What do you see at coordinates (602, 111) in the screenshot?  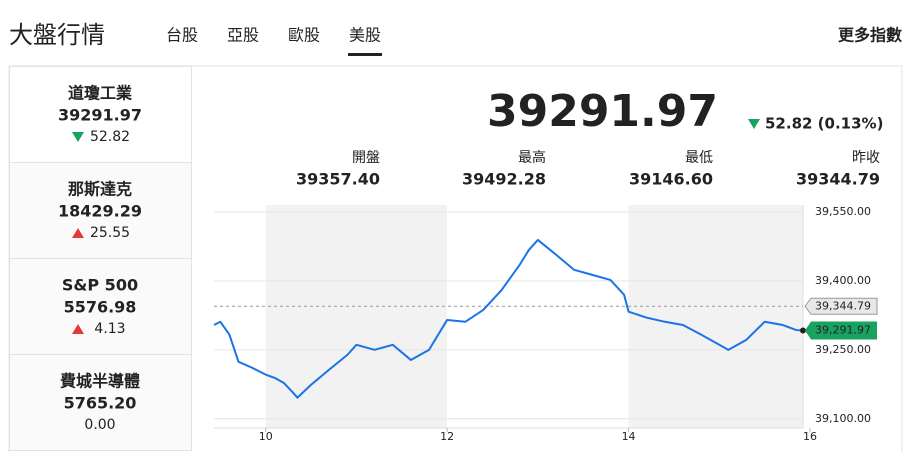 I see `quote-value: 39291.97` at bounding box center [602, 111].